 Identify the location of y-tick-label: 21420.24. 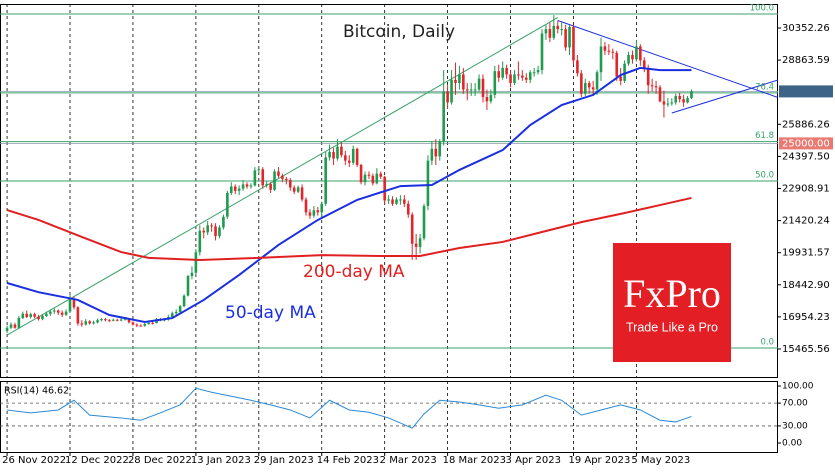
(806, 221).